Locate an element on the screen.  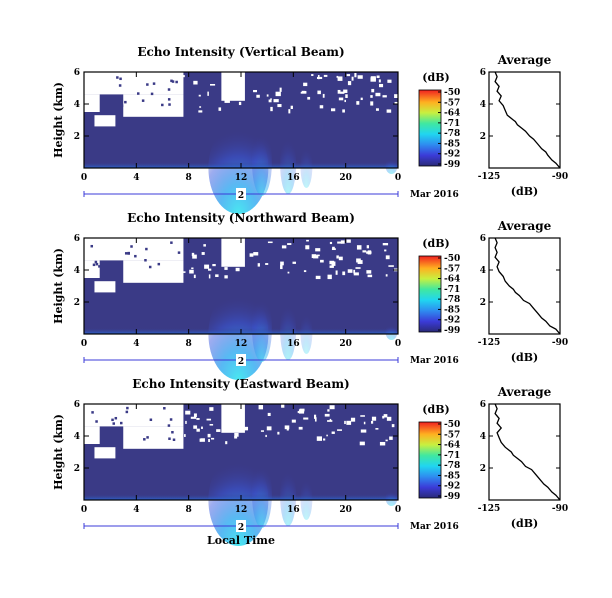
average-x-label: (dB) is located at coordinates (524, 523).